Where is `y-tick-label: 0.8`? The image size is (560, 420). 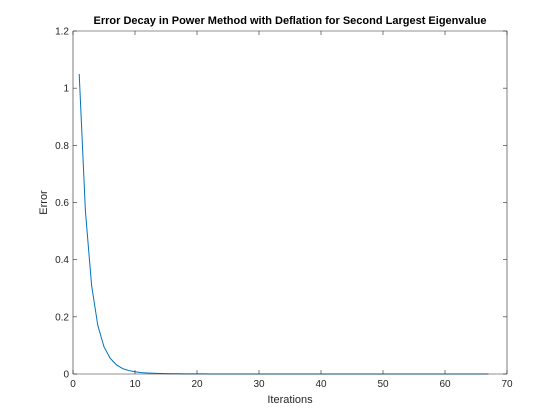 y-tick-label: 0.8 is located at coordinates (62, 146).